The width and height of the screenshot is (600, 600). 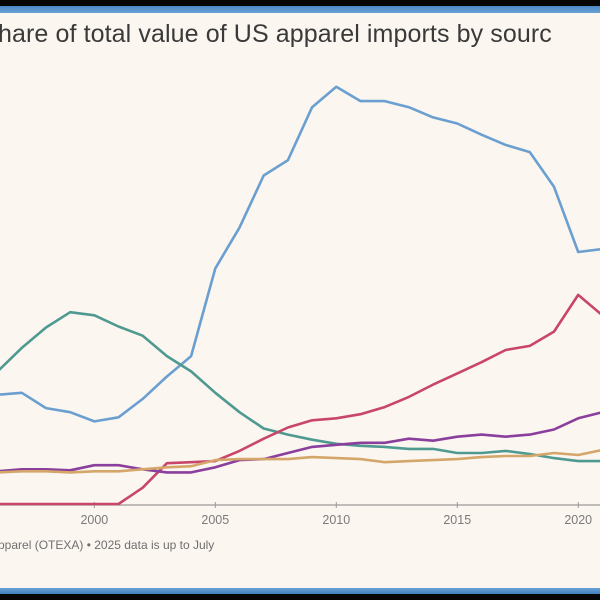 I want to click on x-tick-label: 2015, so click(x=457, y=520).